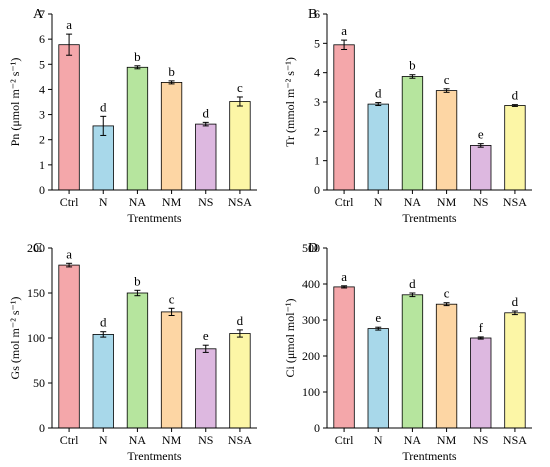 This screenshot has width=550, height=467. I want to click on panel-label: B, so click(312, 14).